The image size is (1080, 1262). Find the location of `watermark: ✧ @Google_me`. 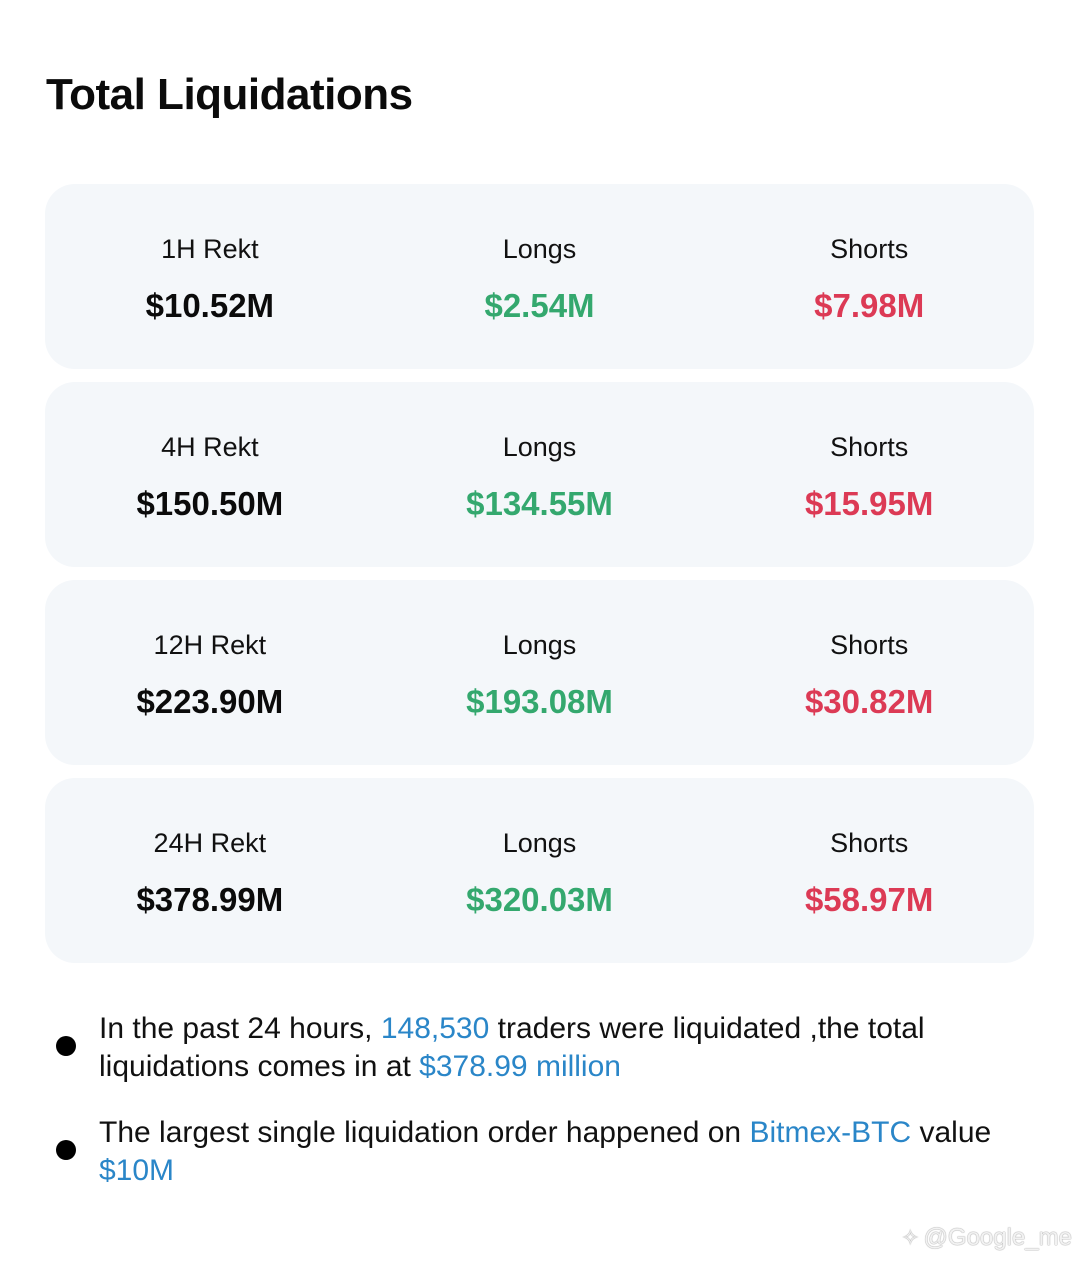

watermark: ✧ @Google_me is located at coordinates (986, 1238).